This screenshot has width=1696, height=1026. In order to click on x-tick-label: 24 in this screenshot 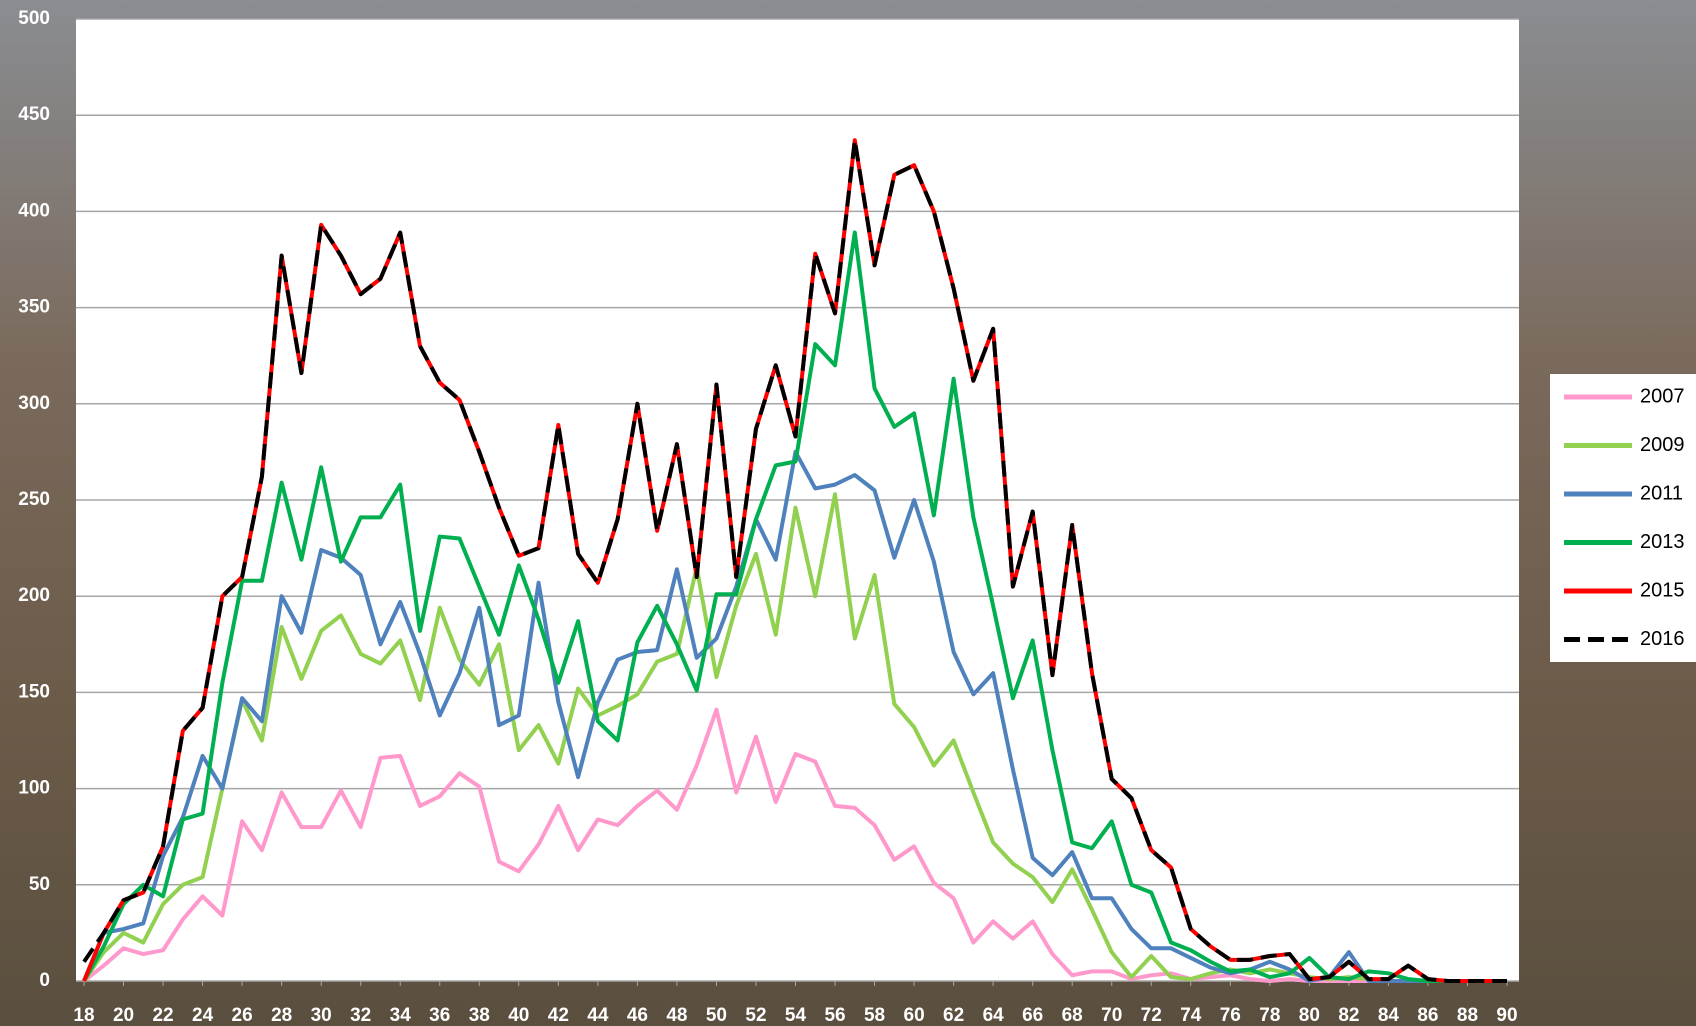, I will do `click(203, 1015)`.